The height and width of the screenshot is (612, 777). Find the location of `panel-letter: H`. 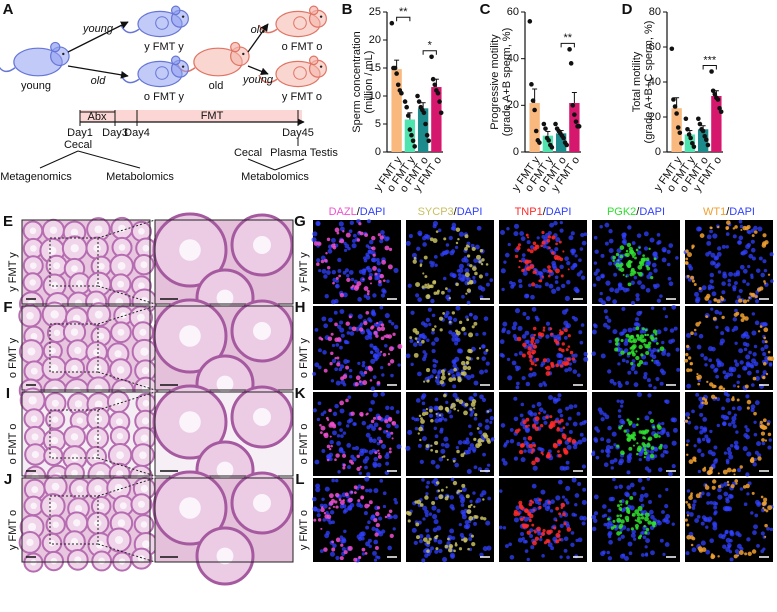

panel-letter: H is located at coordinates (300, 307).